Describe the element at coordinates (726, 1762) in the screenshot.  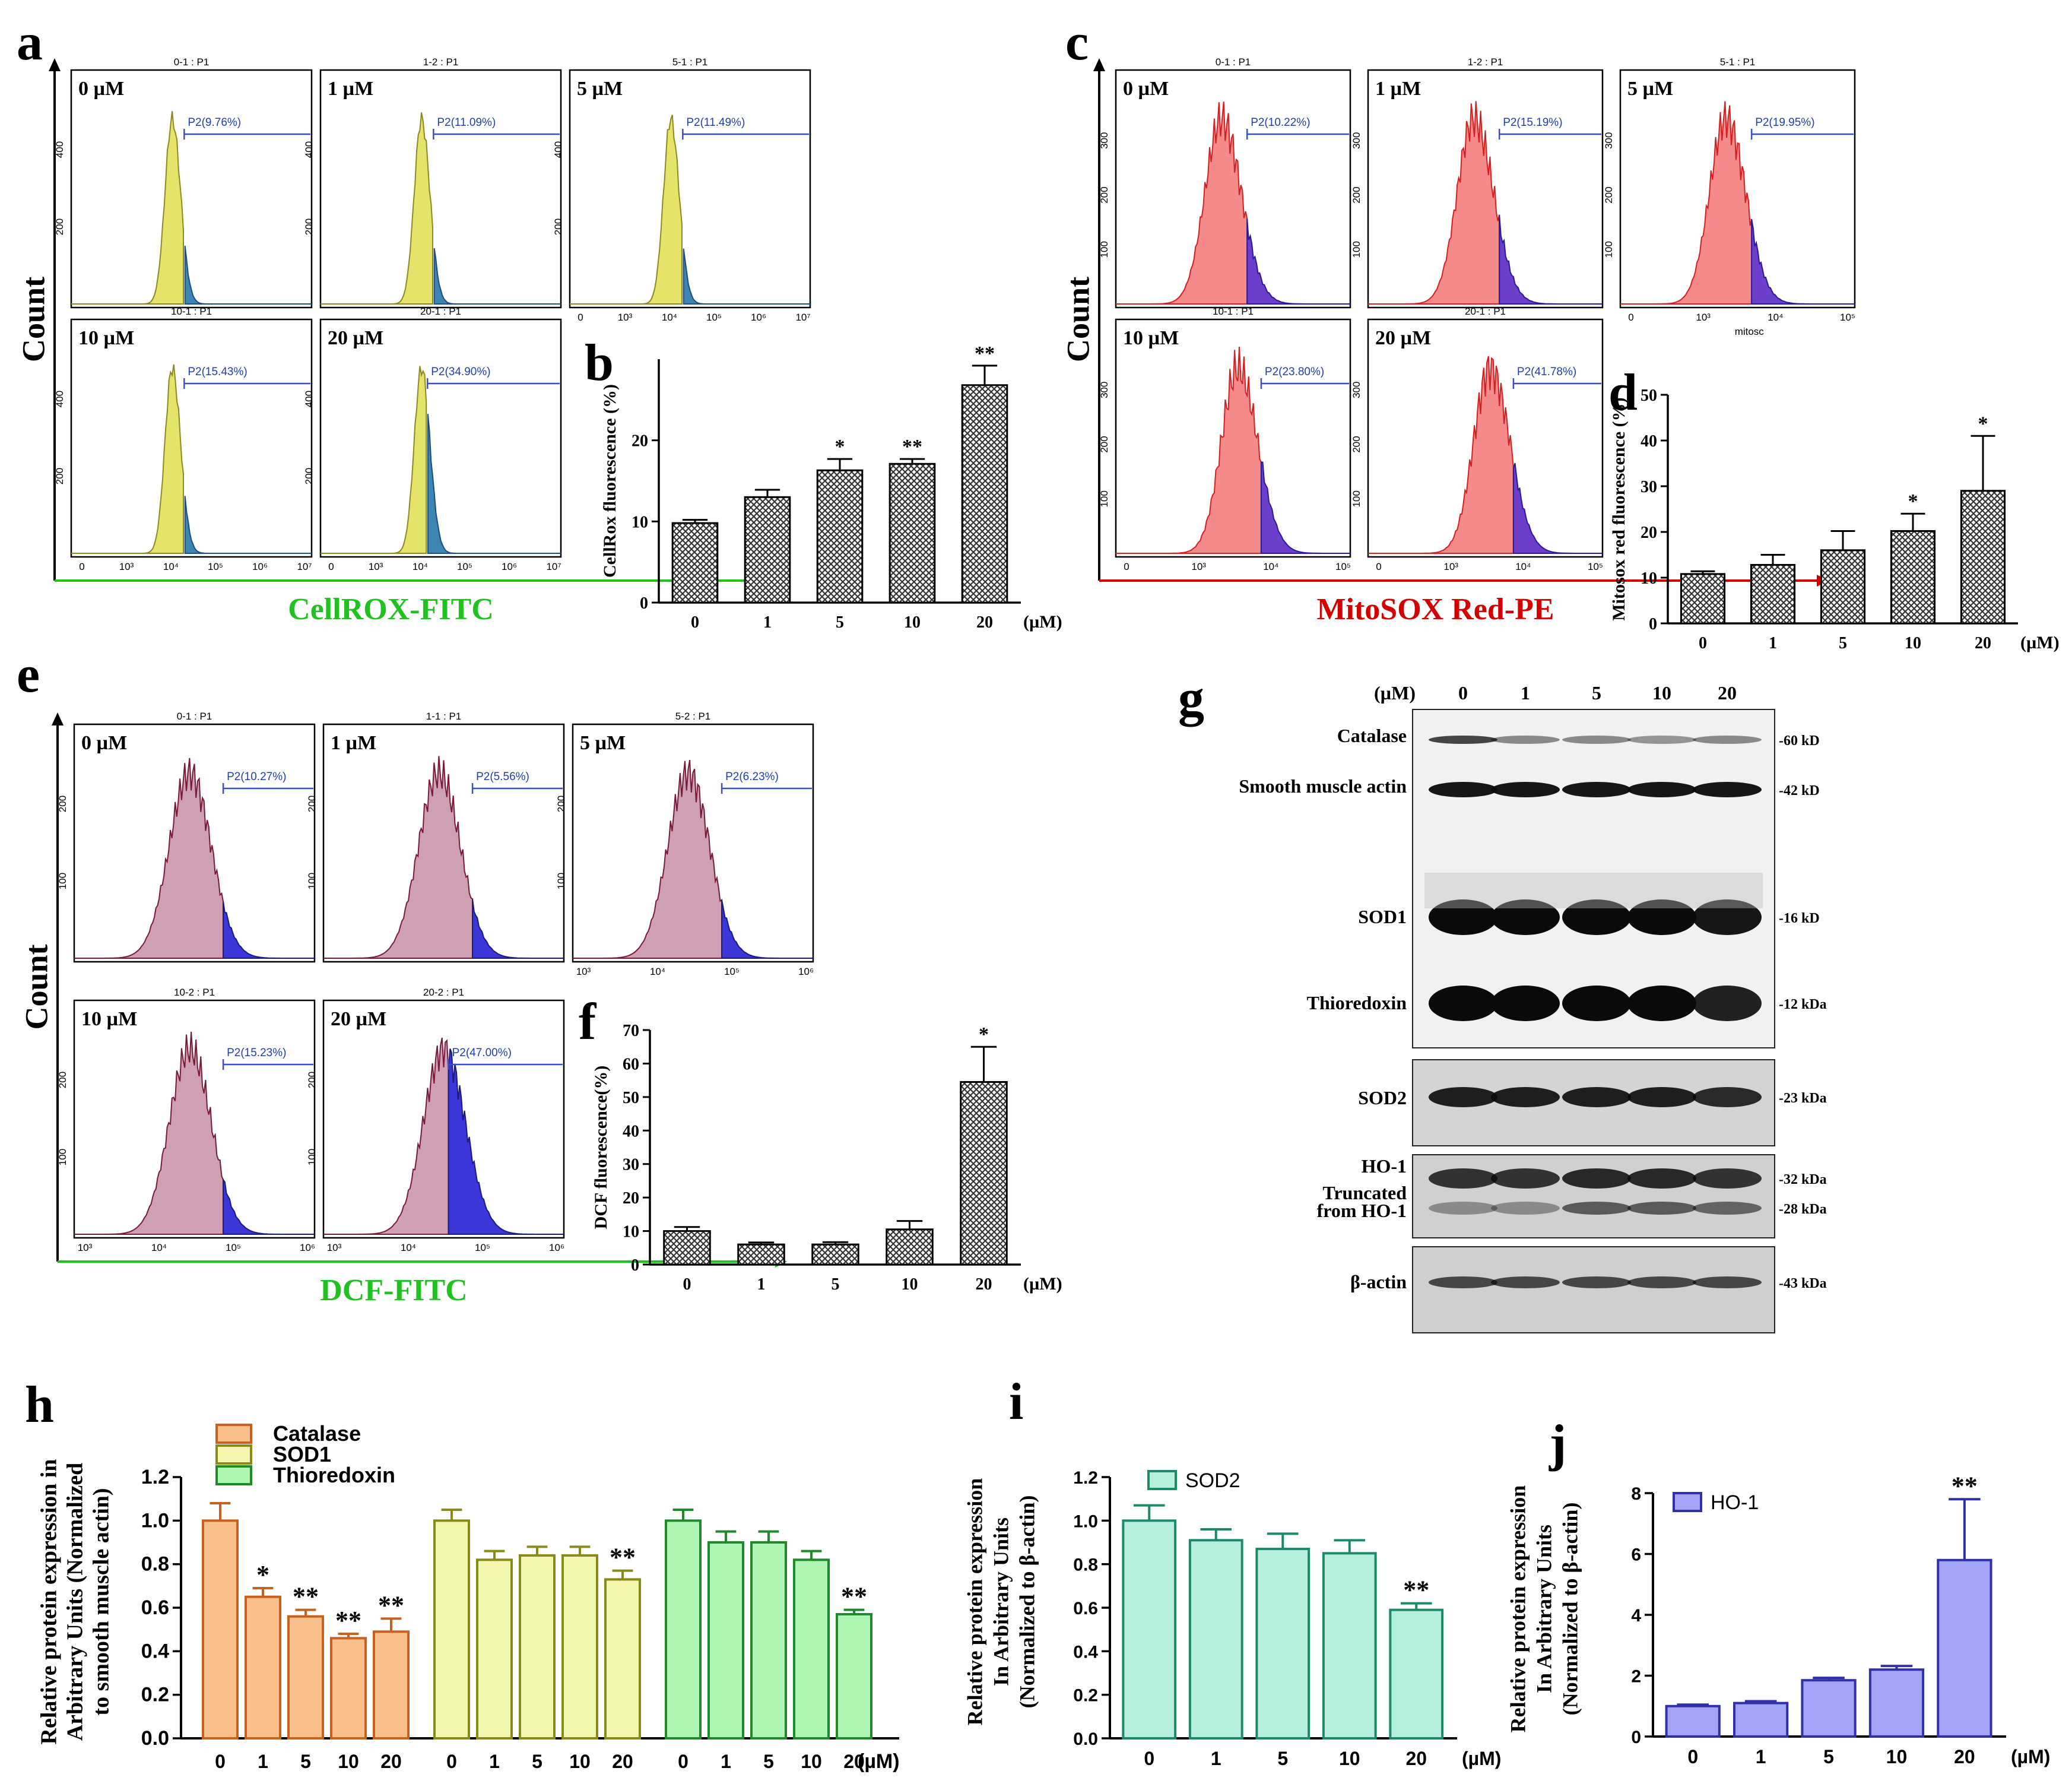
I see `x-tick-label: 1` at that location.